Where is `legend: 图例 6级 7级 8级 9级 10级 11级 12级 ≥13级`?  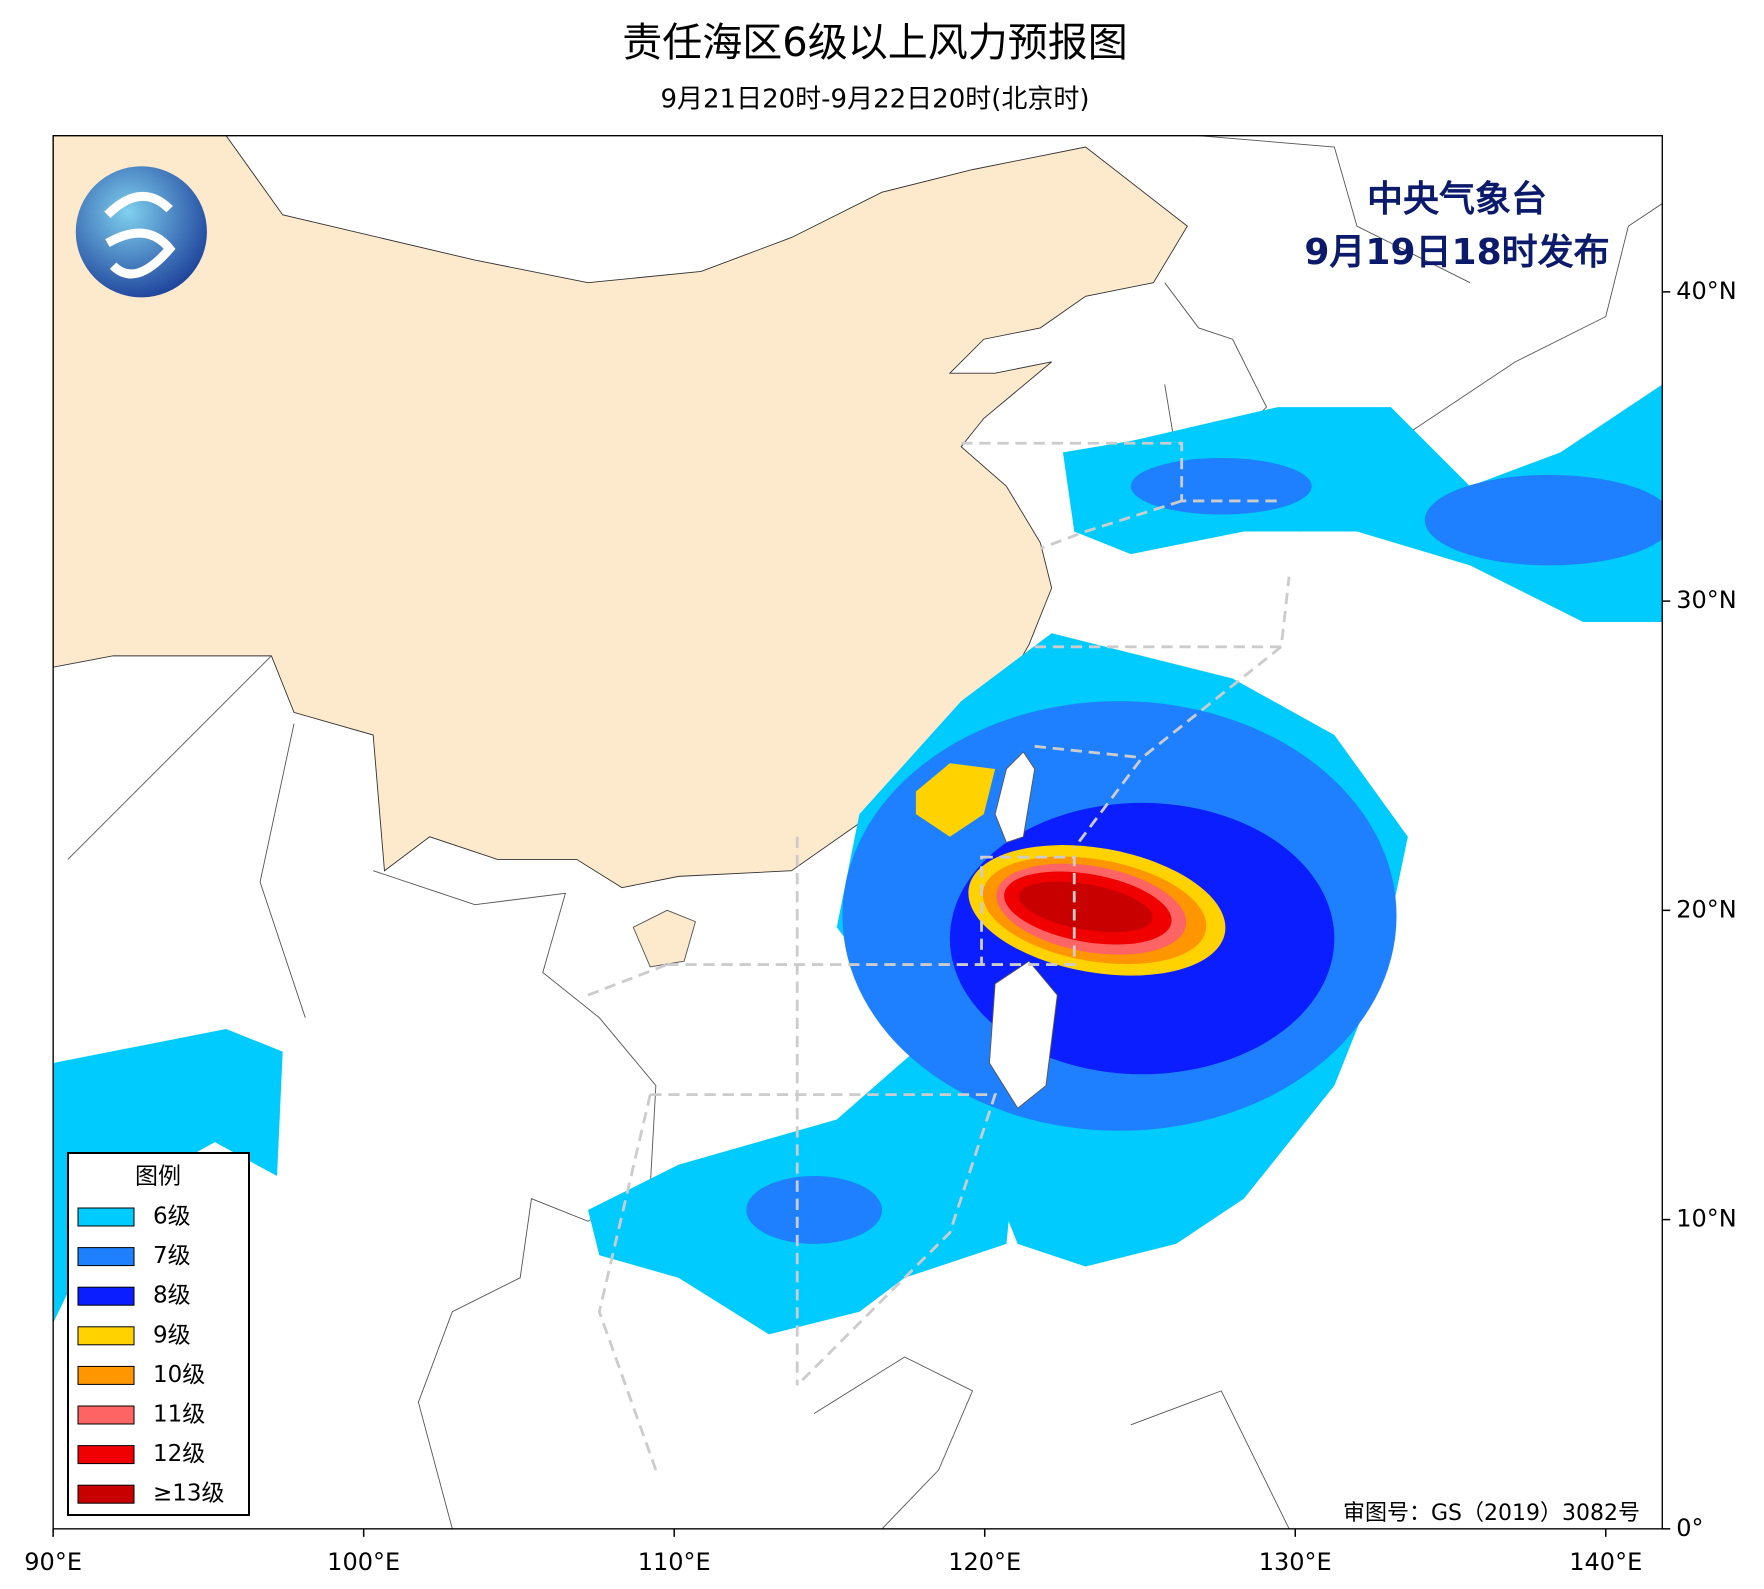
legend: 图例 6级 7级 8级 9级 10级 11级 12级 ≥13级 is located at coordinates (158, 1334).